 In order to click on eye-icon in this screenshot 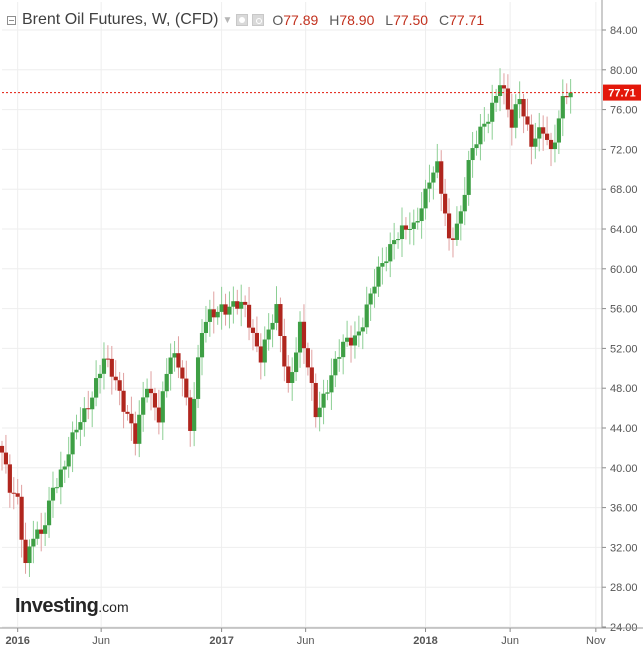, I will do `click(242, 20)`.